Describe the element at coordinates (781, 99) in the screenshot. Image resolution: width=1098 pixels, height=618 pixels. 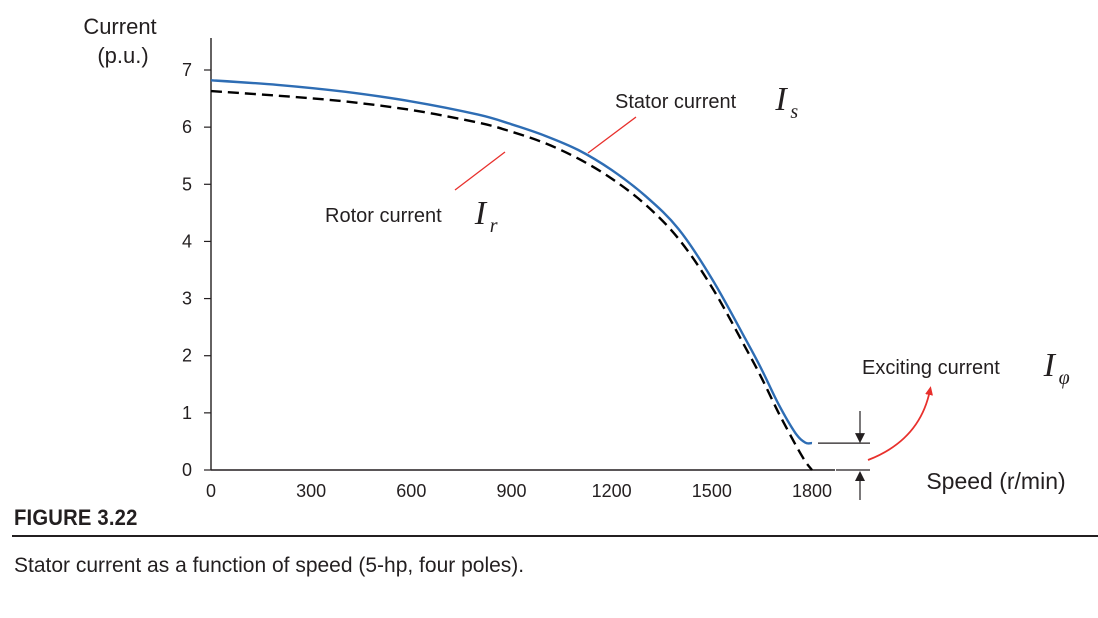
I see `stator-annotation-symbol: I` at that location.